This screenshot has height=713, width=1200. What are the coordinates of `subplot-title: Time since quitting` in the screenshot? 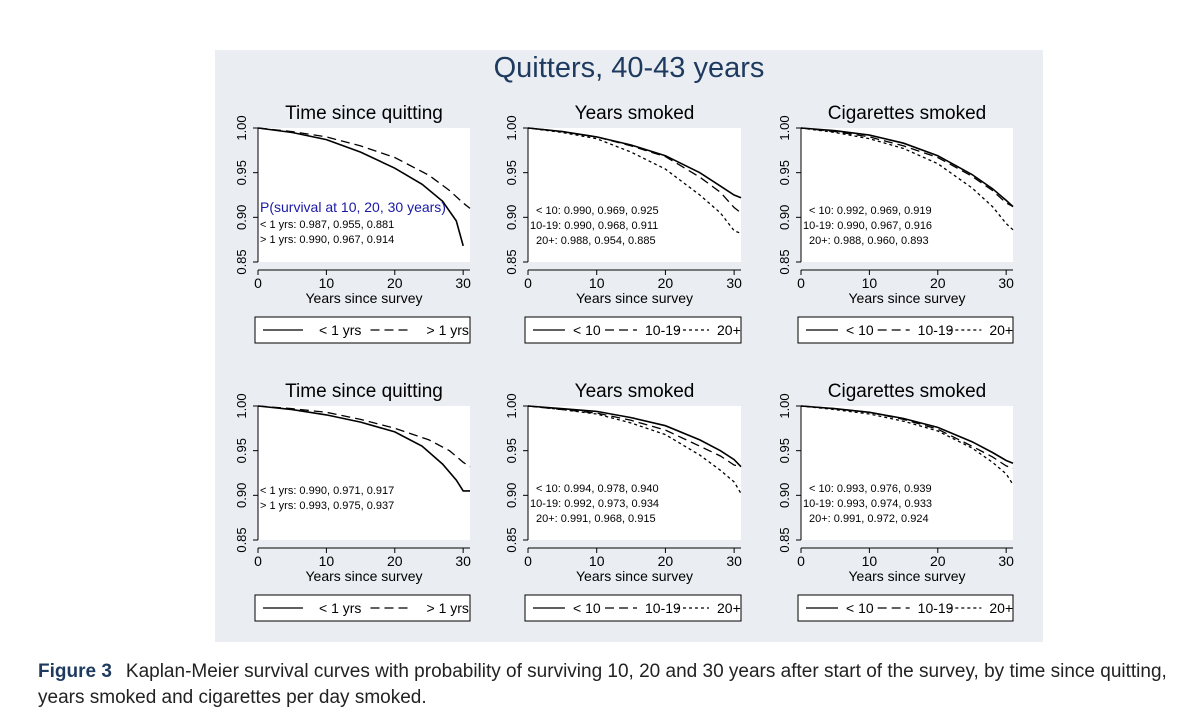 It's located at (364, 391).